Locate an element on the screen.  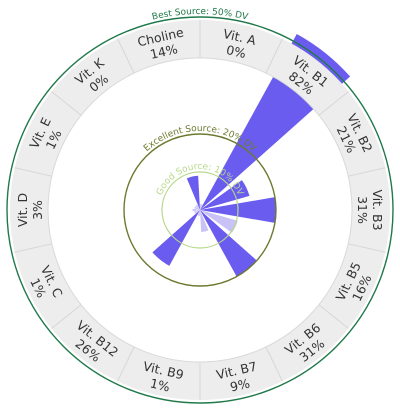
segment-label-group: Vit. D 3% is located at coordinates (30, 210).